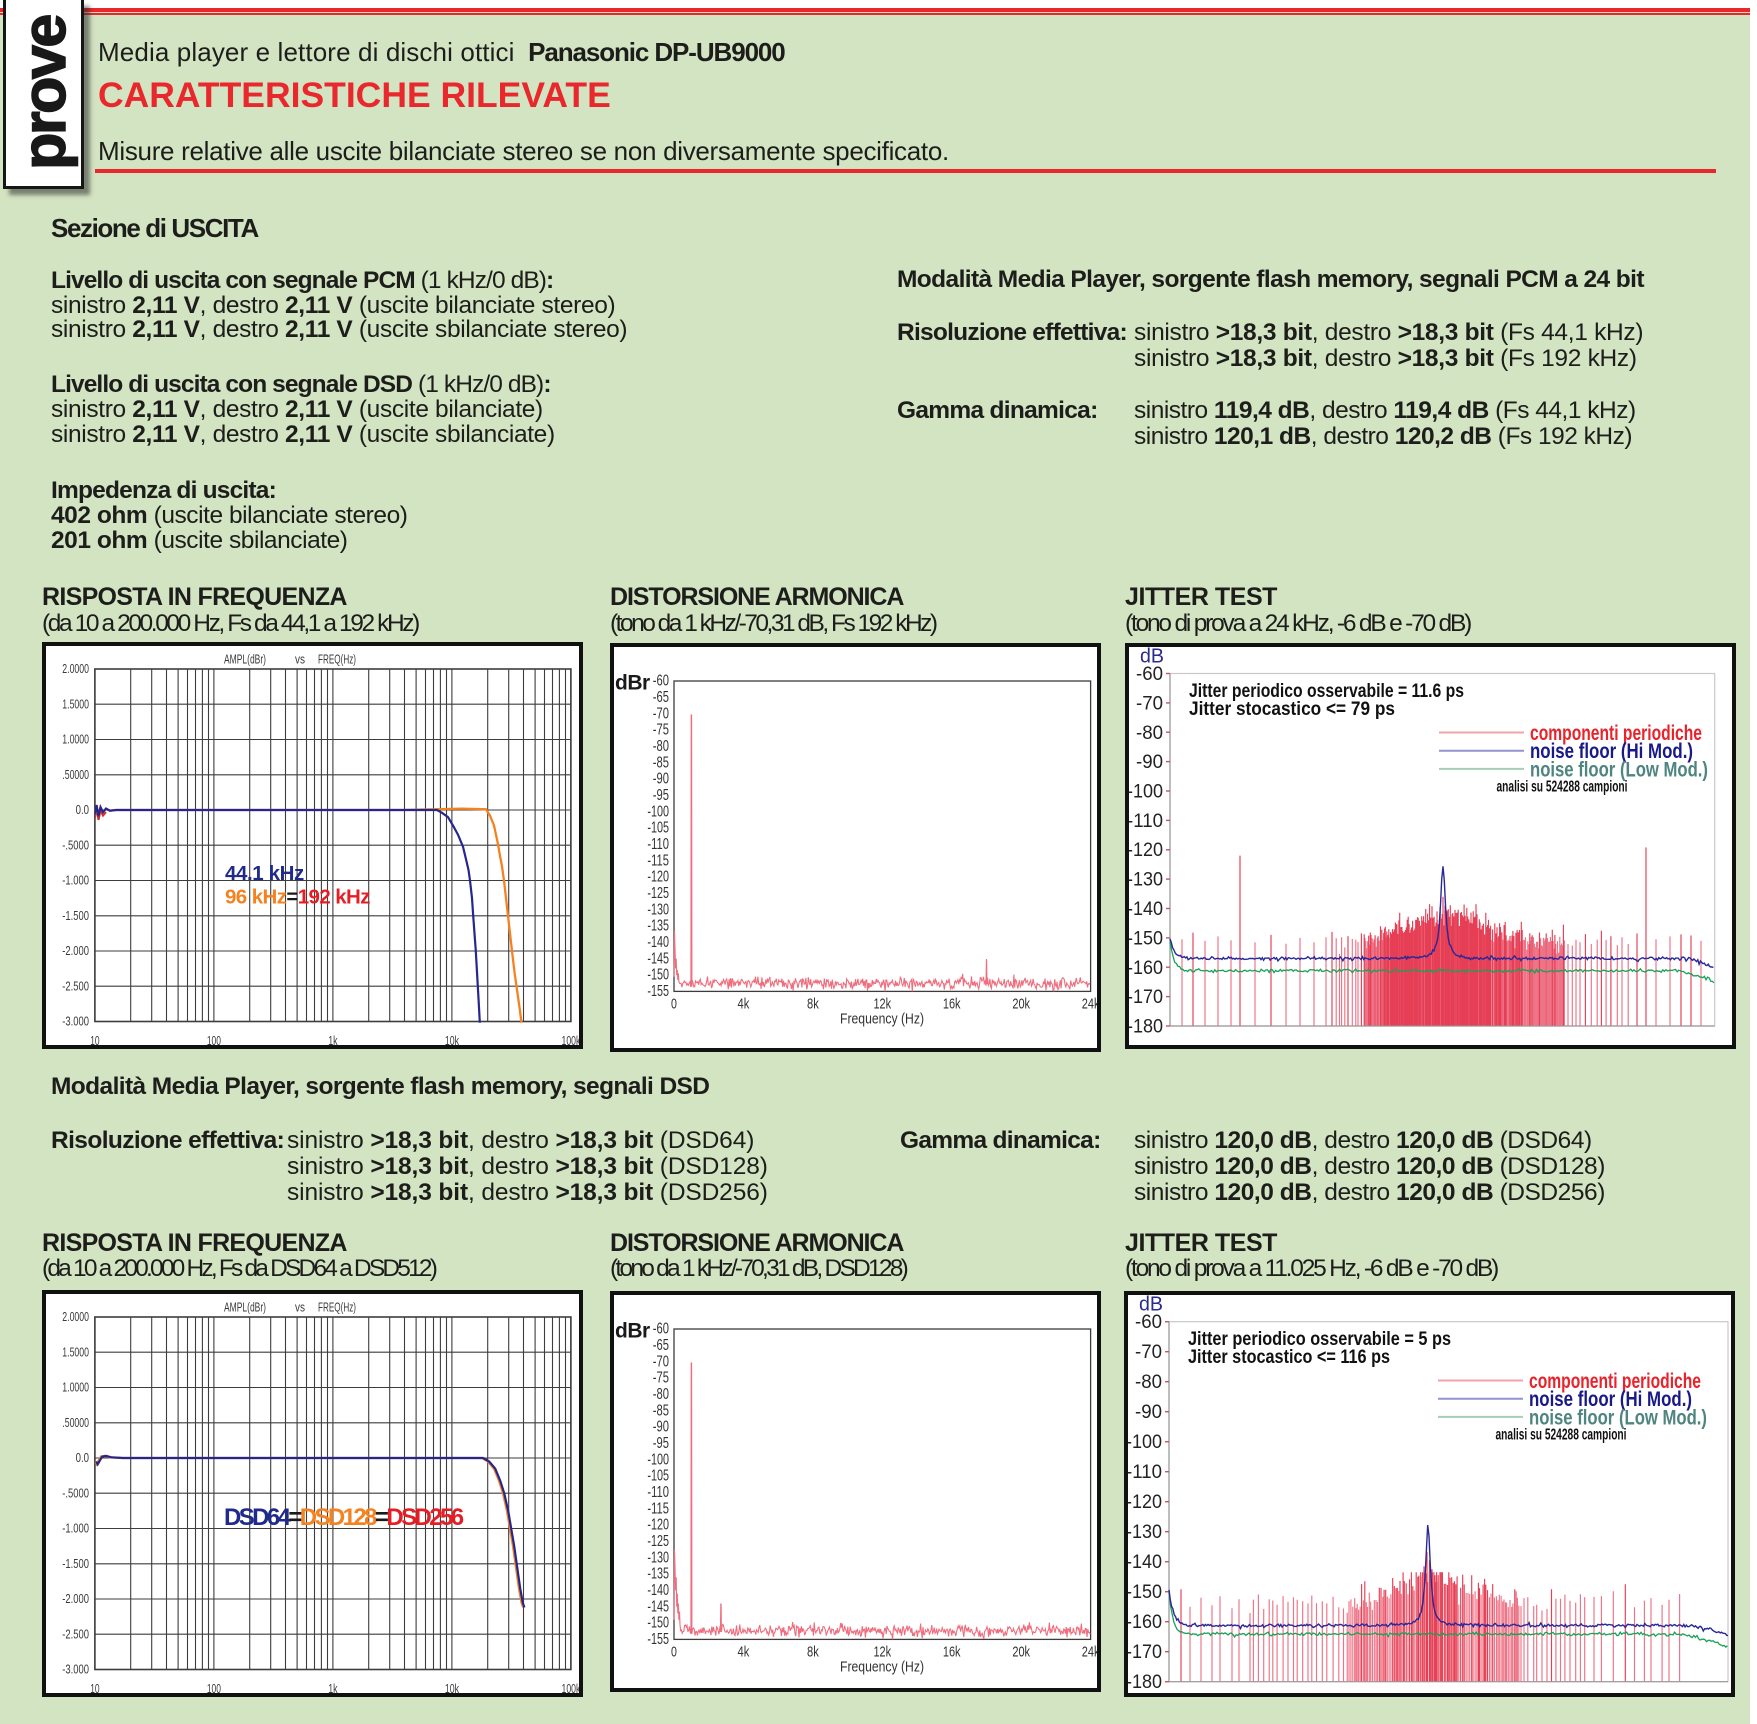 Image resolution: width=1757 pixels, height=1724 pixels. I want to click on svg-text: -2.000, so click(75, 1599).